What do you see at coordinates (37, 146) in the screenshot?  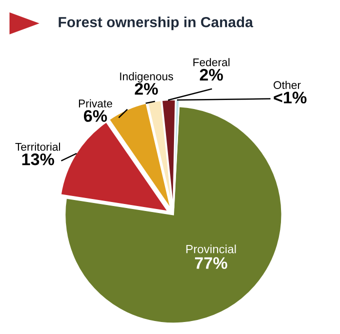 I see `slice-label: Territorial` at bounding box center [37, 146].